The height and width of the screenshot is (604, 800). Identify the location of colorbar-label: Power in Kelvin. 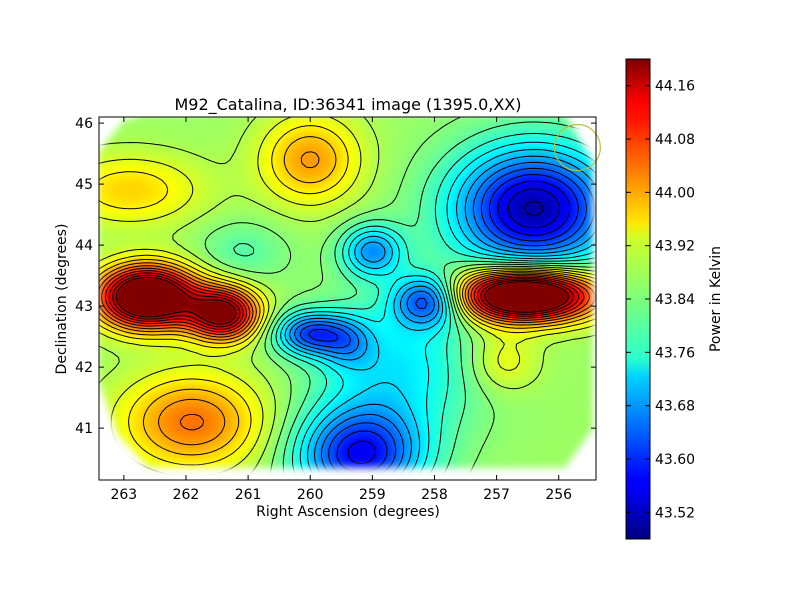
(716, 299).